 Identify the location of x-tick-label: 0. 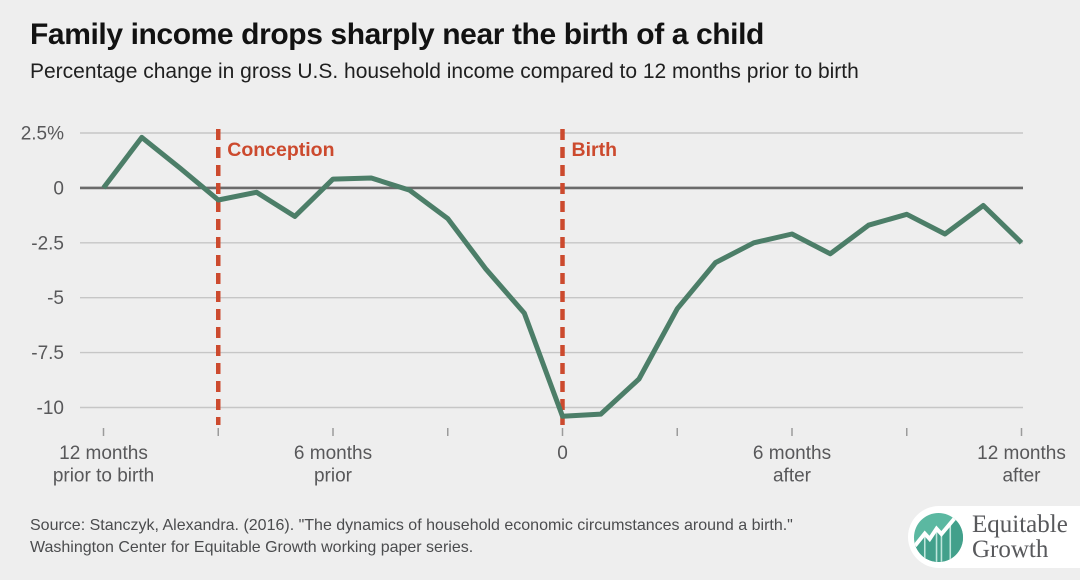
(562, 453).